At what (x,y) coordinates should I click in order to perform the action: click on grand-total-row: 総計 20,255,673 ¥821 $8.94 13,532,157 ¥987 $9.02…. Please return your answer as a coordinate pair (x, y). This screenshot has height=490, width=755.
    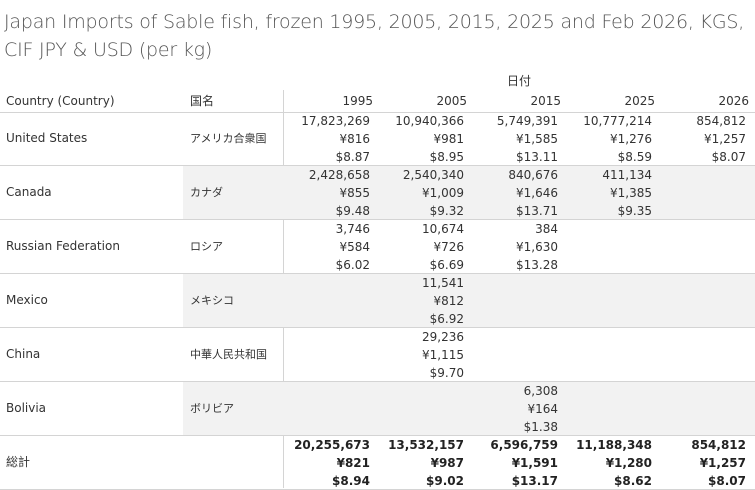
    Looking at the image, I should click on (377, 463).